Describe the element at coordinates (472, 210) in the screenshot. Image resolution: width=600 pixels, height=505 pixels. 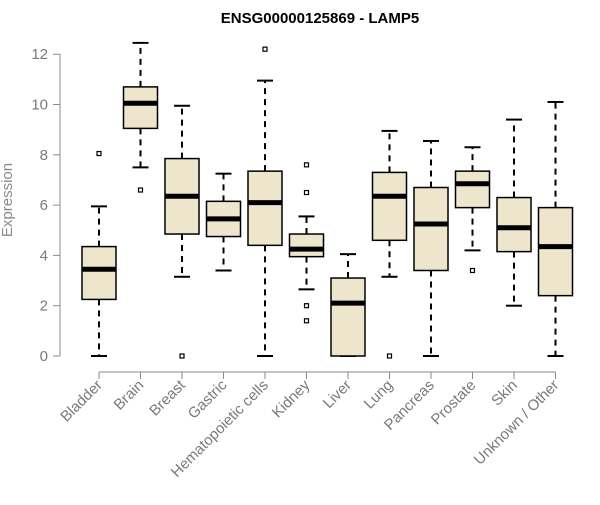
I see `box-prostate` at that location.